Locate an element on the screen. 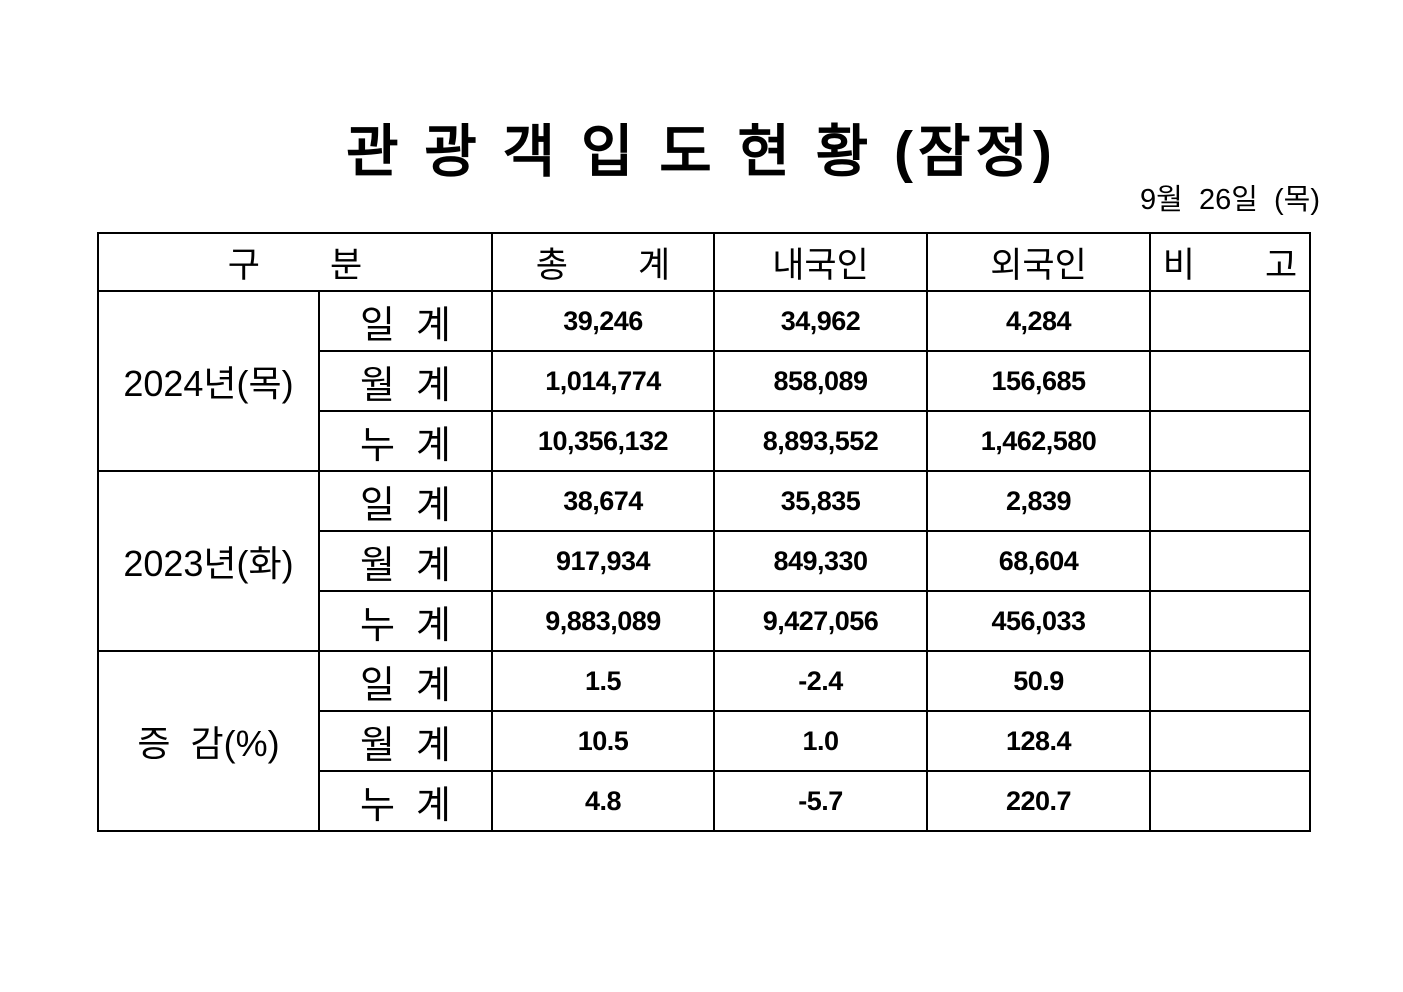 The height and width of the screenshot is (992, 1403). value-domestic: -2.4 is located at coordinates (820, 681).